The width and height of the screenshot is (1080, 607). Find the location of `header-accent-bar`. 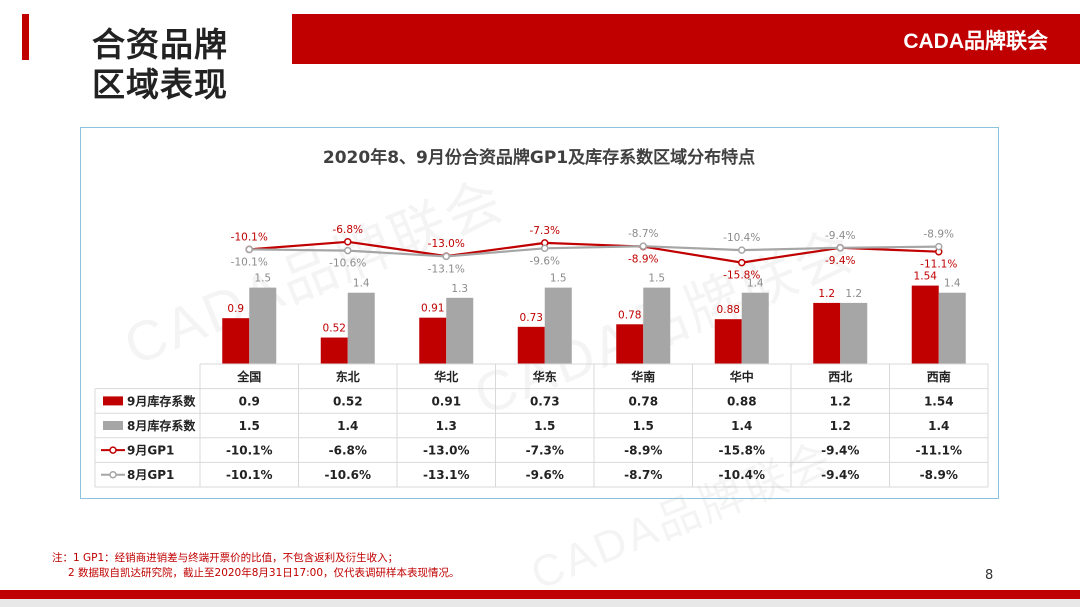

header-accent-bar is located at coordinates (25, 37).